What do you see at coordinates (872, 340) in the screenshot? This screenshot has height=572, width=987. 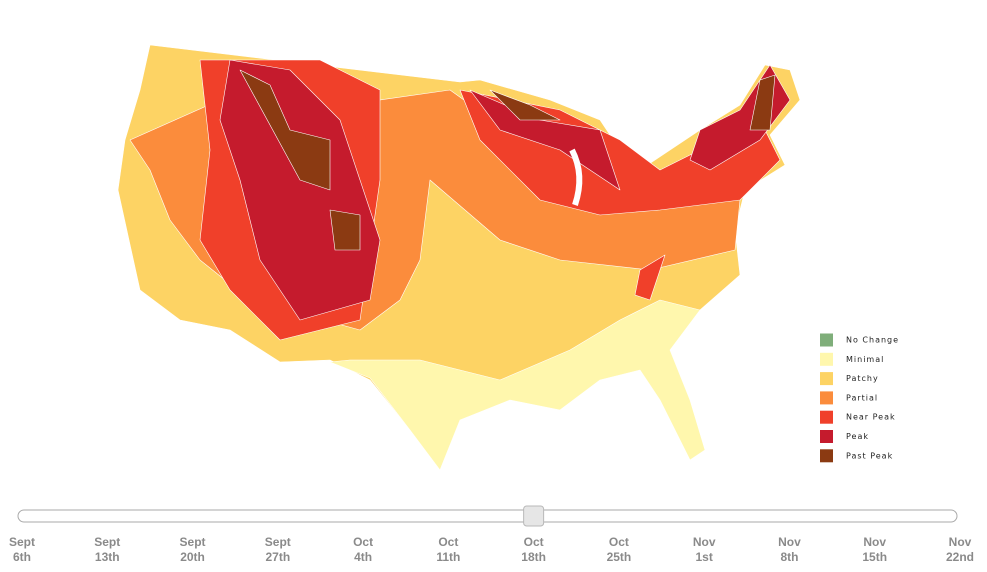 I see `legend-label: No Change` at bounding box center [872, 340].